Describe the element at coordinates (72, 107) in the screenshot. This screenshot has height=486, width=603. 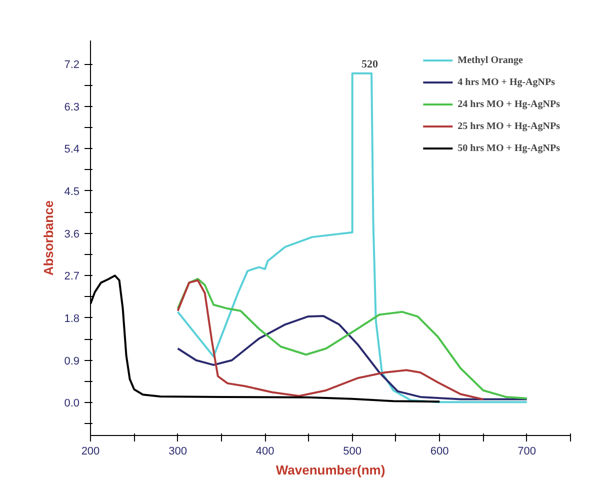
I see `y-tick-label: 6.3` at that location.